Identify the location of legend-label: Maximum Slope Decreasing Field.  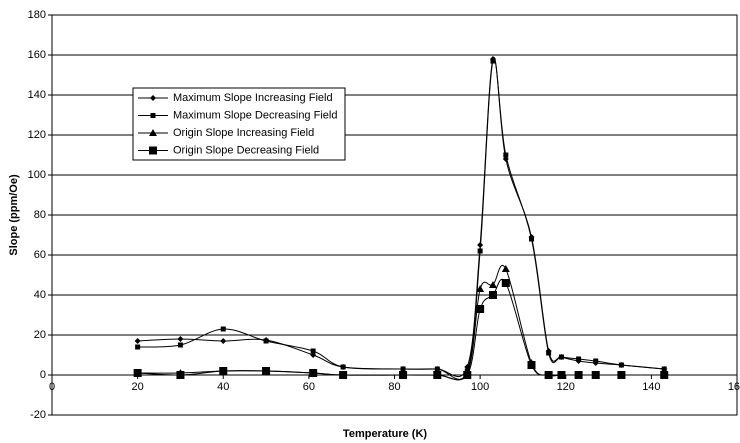
(255, 115).